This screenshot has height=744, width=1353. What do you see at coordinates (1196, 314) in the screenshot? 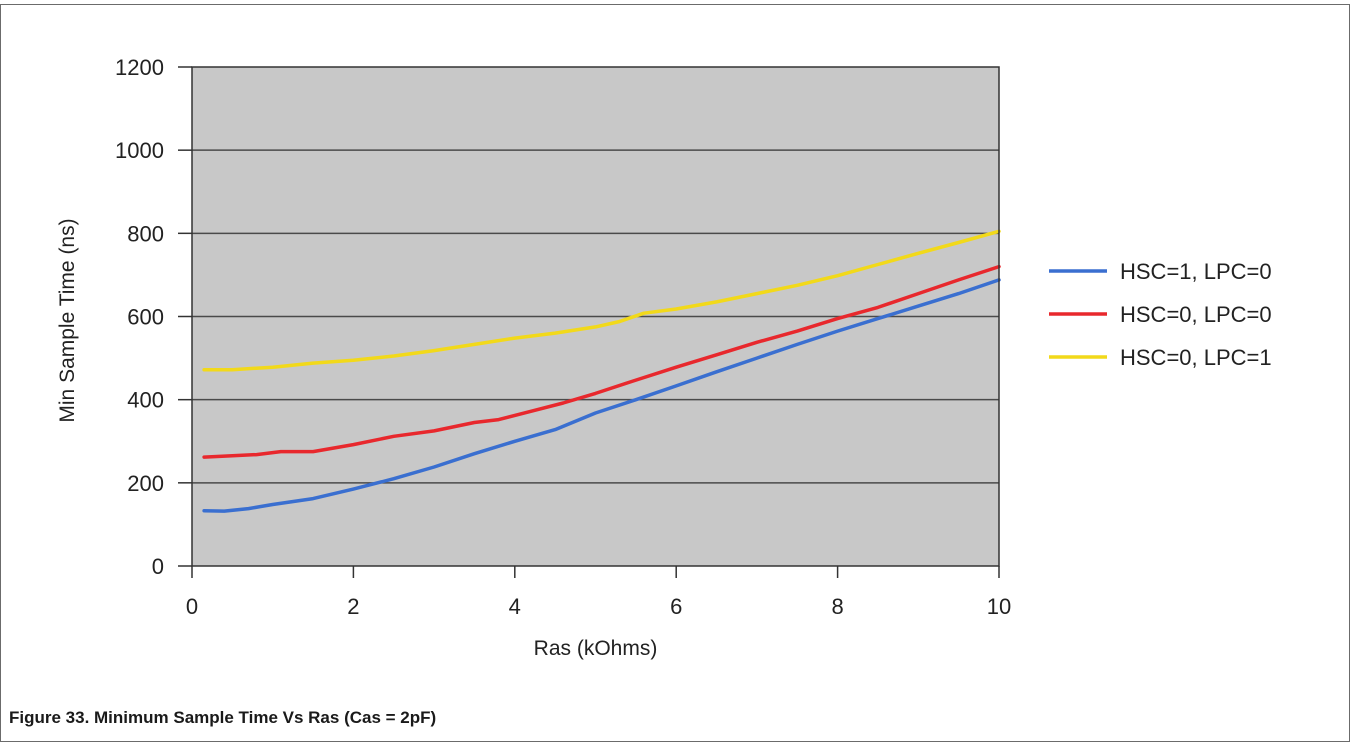
I see `legend-label-1: HSC=0, LPC=0` at bounding box center [1196, 314].